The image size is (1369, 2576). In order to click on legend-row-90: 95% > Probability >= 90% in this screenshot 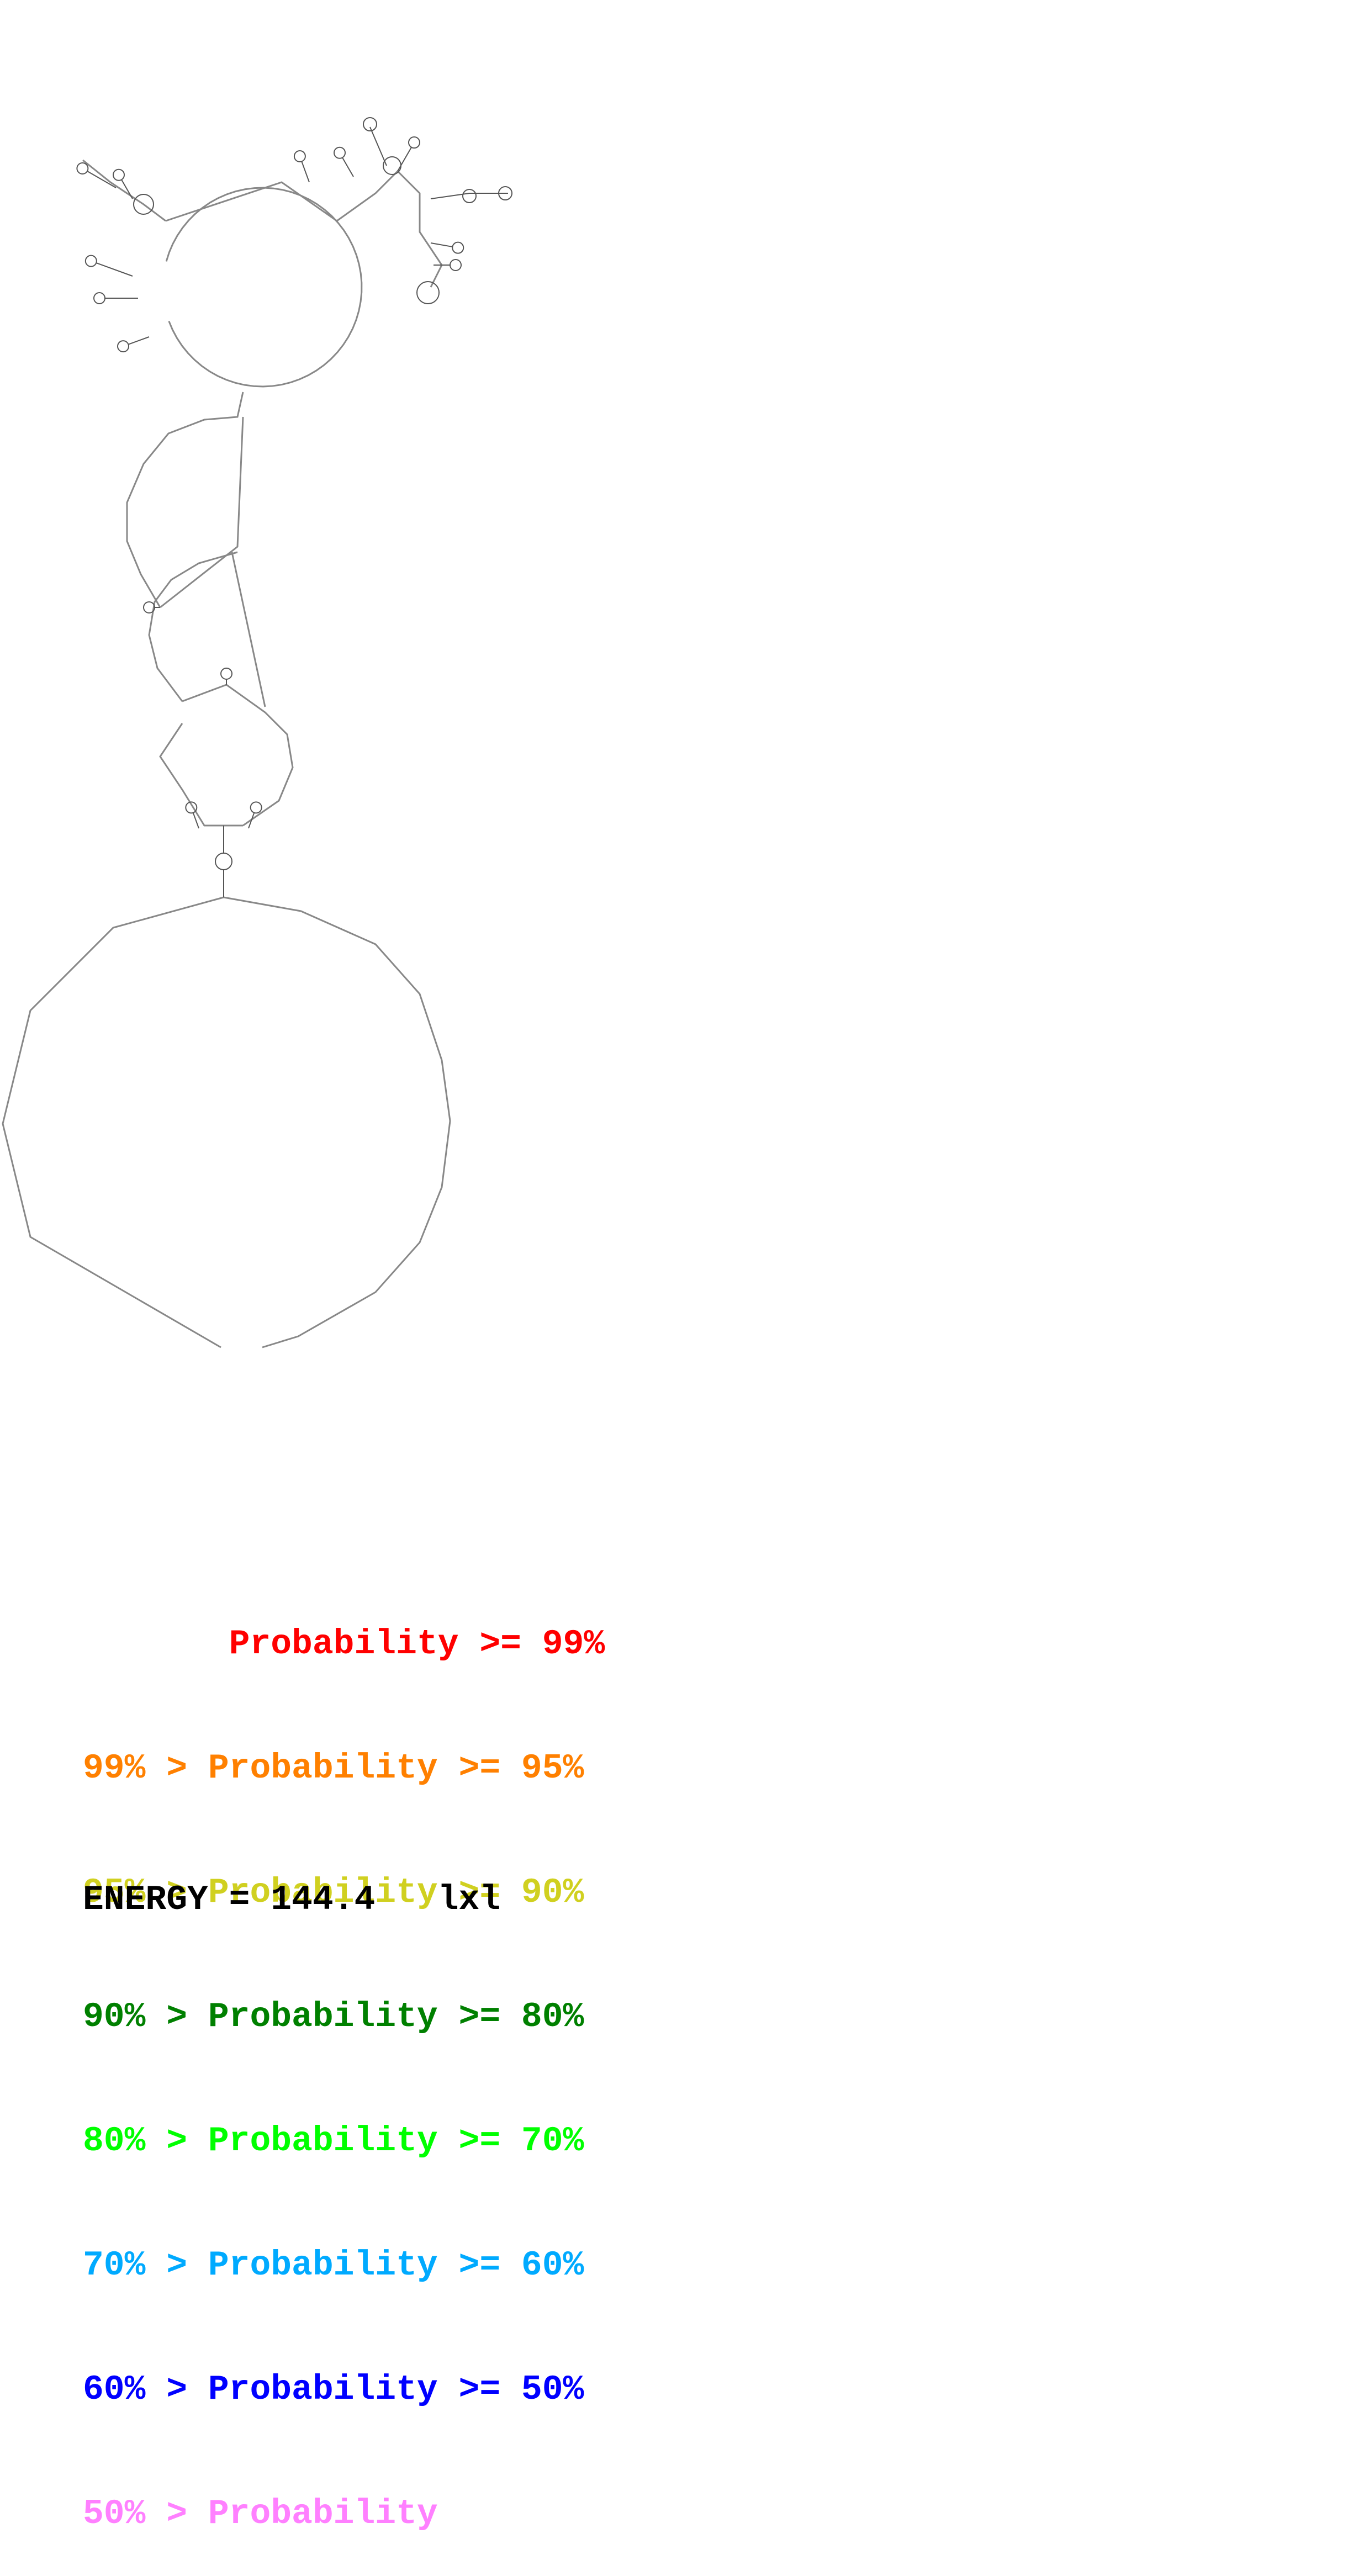, I will do `click(334, 1893)`.